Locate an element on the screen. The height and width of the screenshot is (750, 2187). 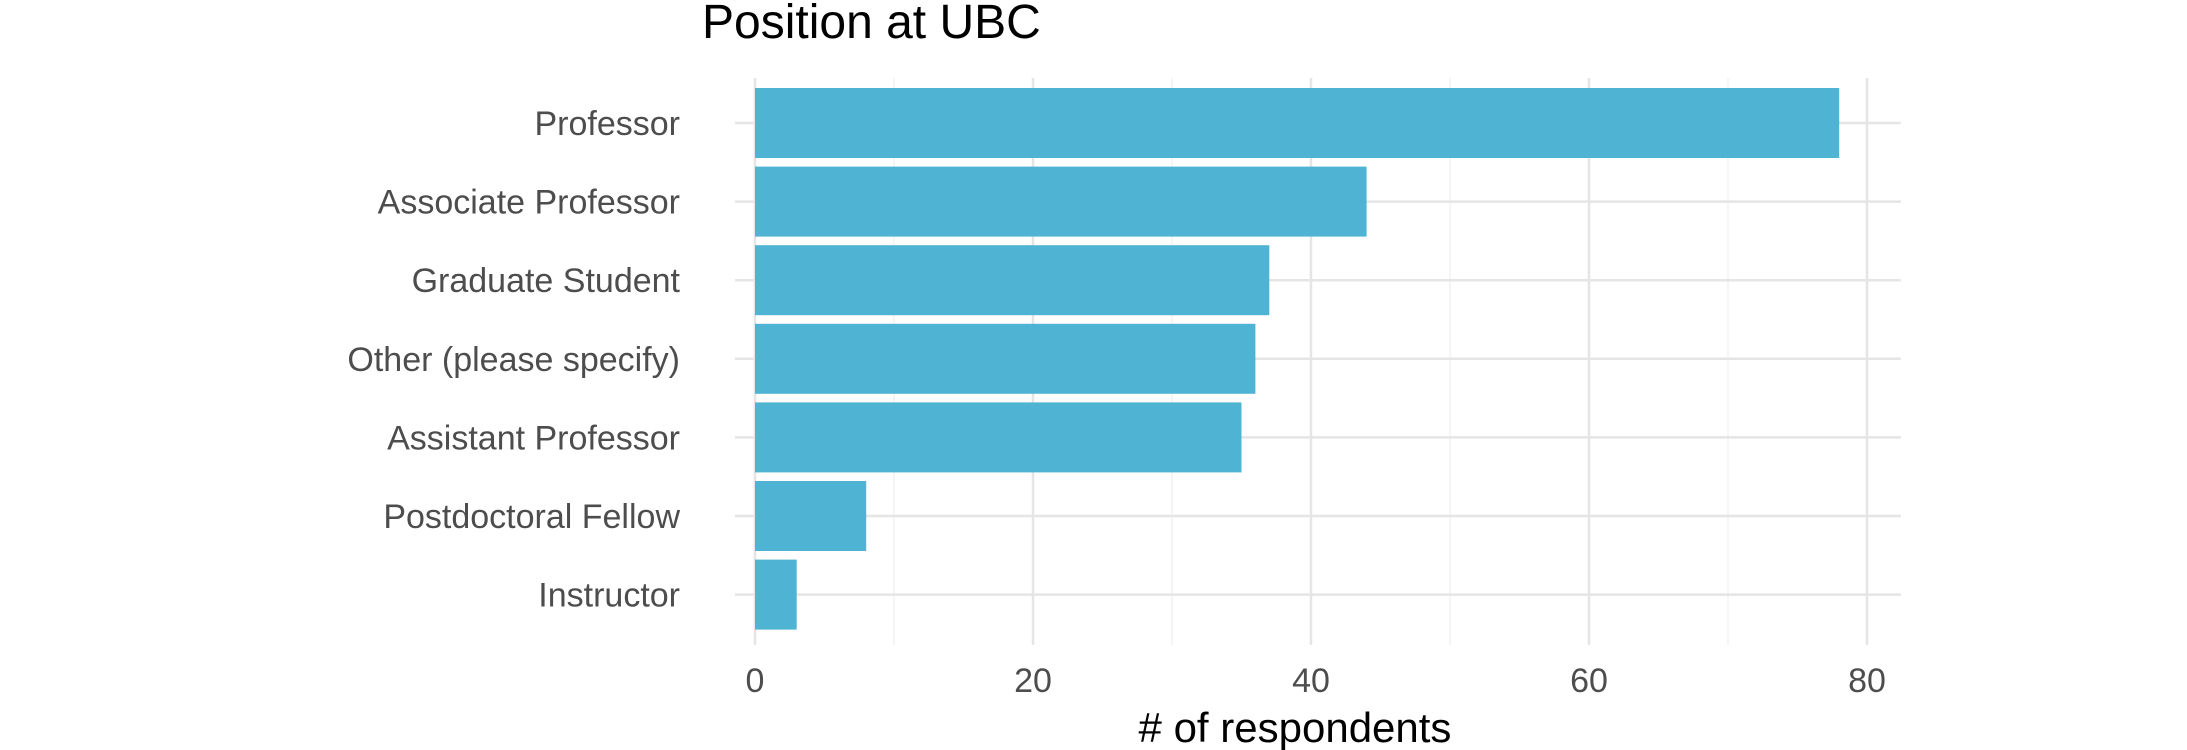
category-label: Professor is located at coordinates (608, 124).